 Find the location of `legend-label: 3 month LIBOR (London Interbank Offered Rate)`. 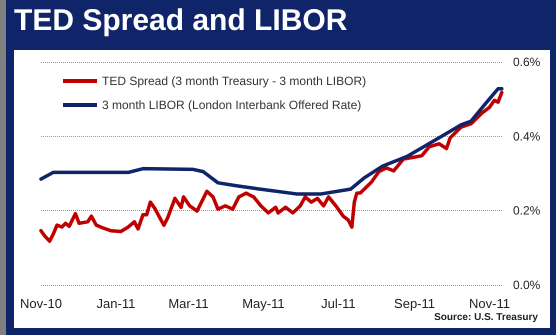

legend-label: 3 month LIBOR (London Interbank Offered Rate) is located at coordinates (232, 105).